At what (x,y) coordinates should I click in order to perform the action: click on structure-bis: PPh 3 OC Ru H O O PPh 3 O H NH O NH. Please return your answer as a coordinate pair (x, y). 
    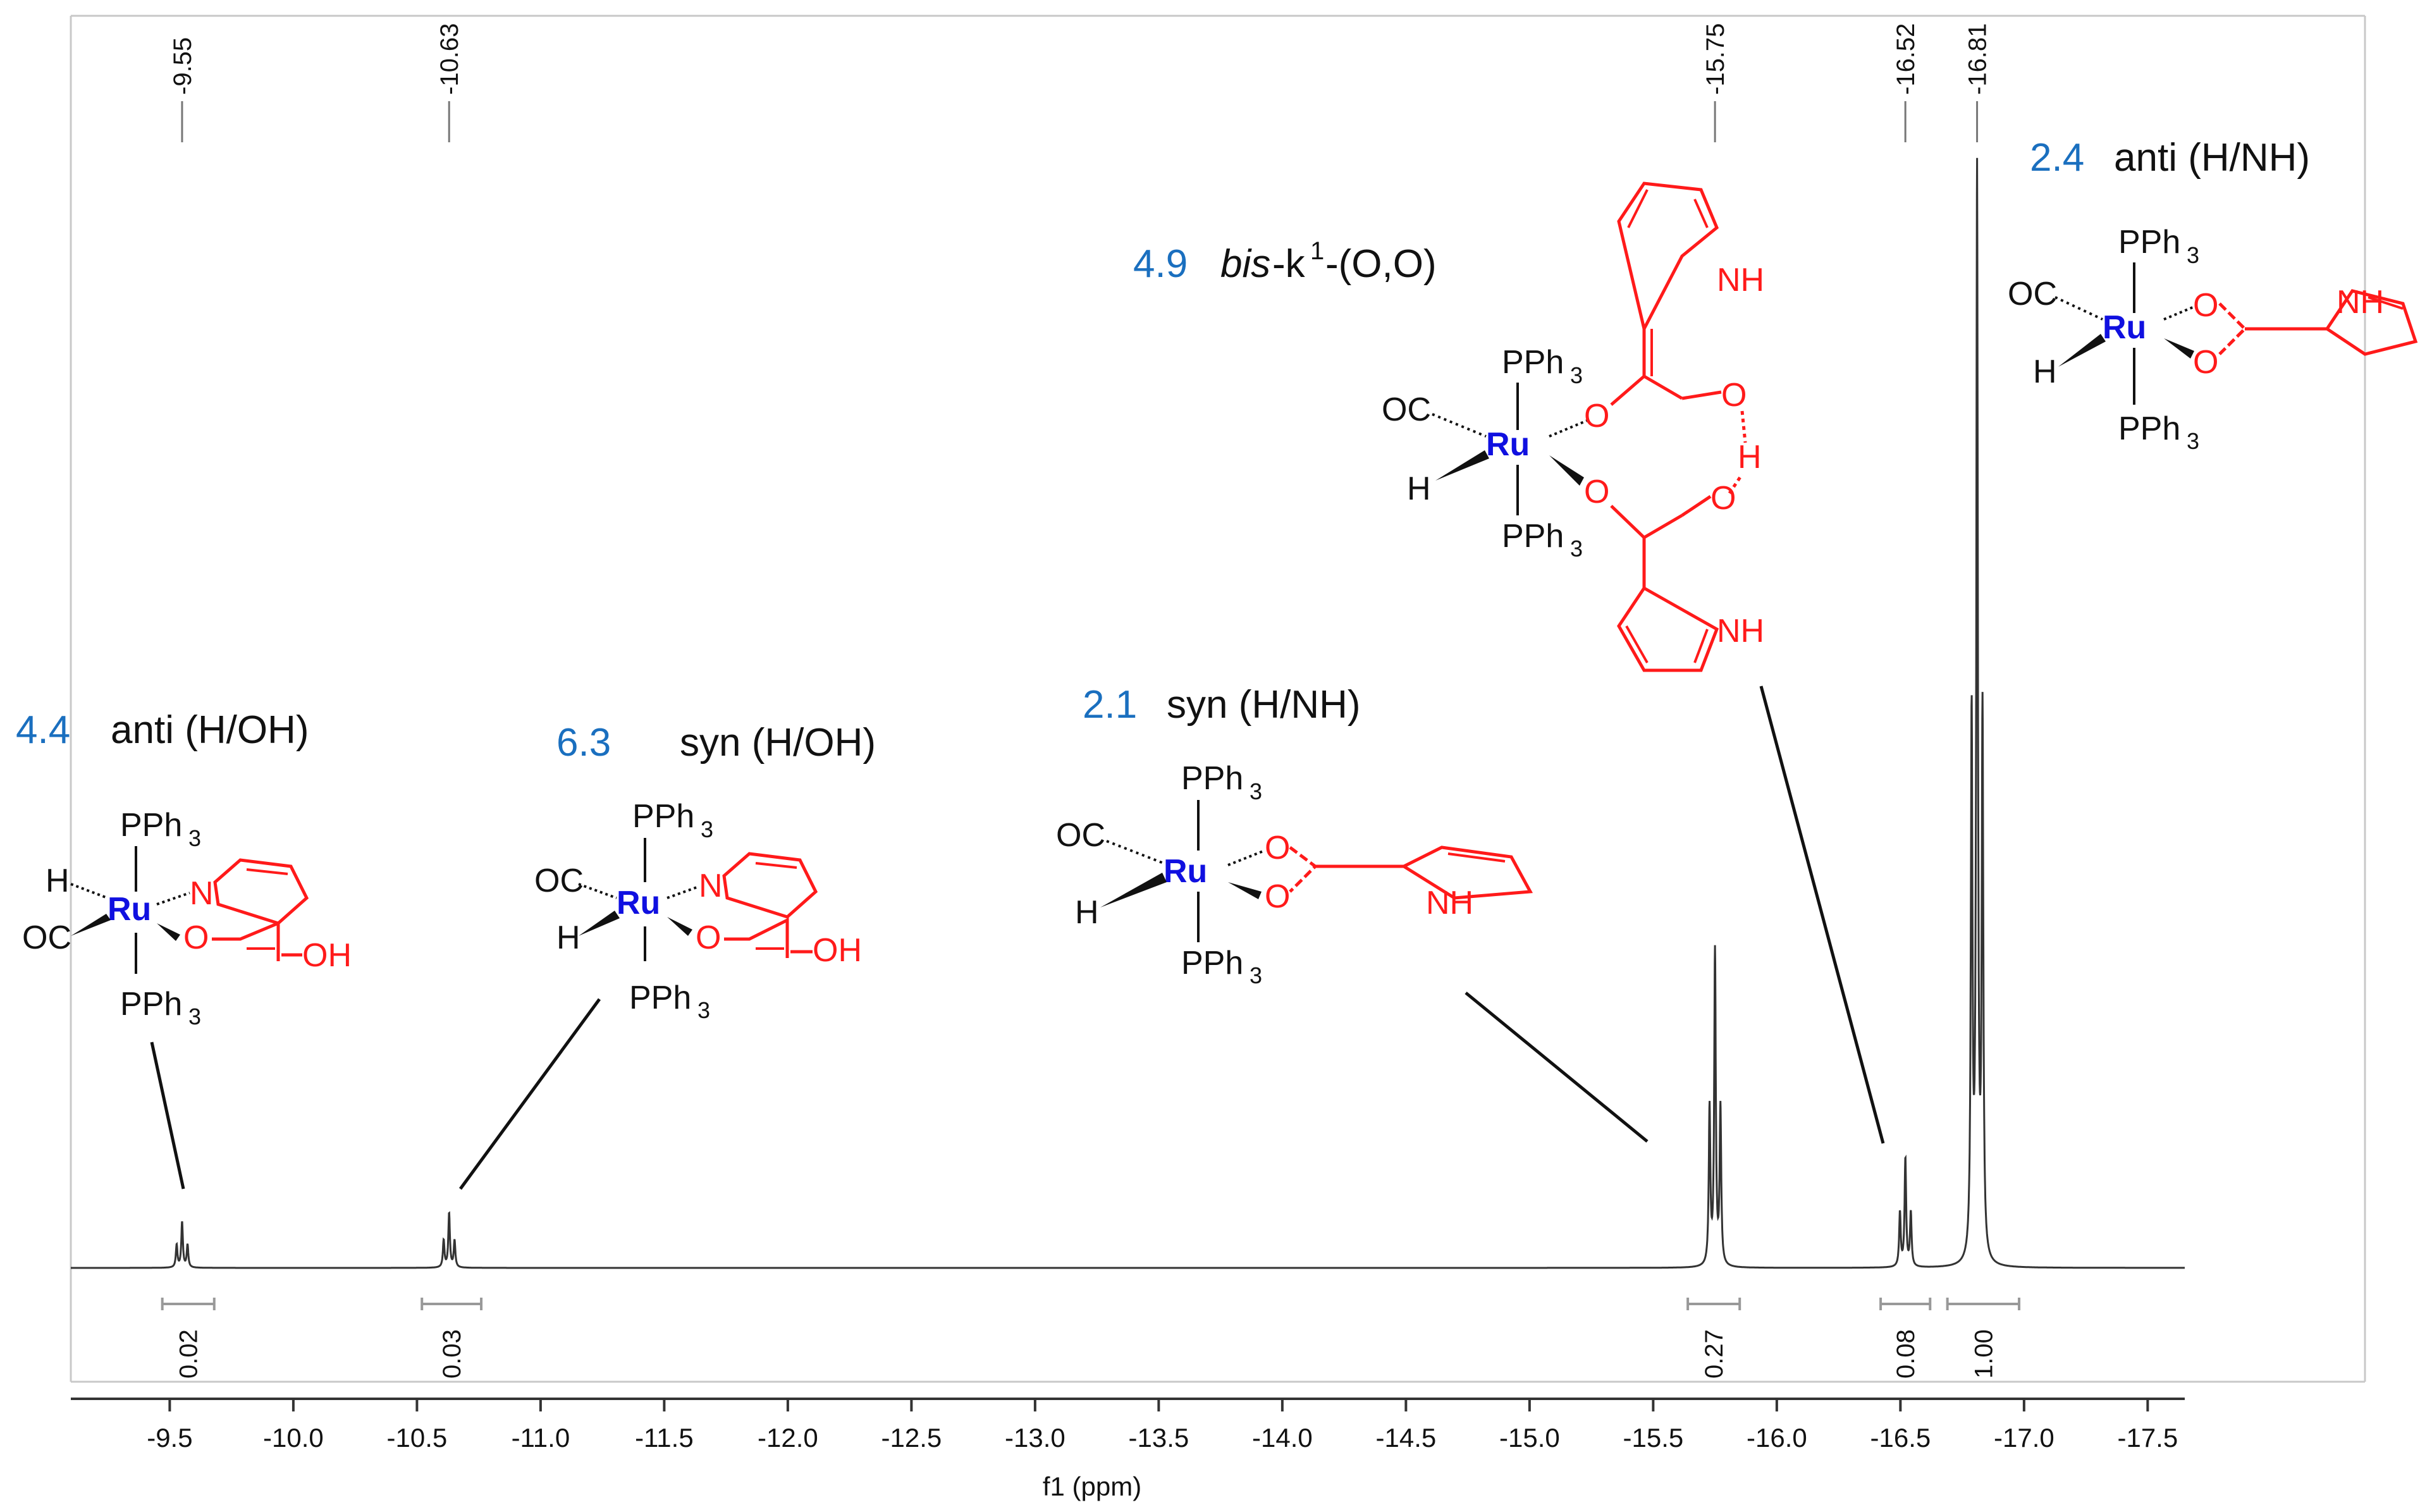
    Looking at the image, I should click on (1573, 426).